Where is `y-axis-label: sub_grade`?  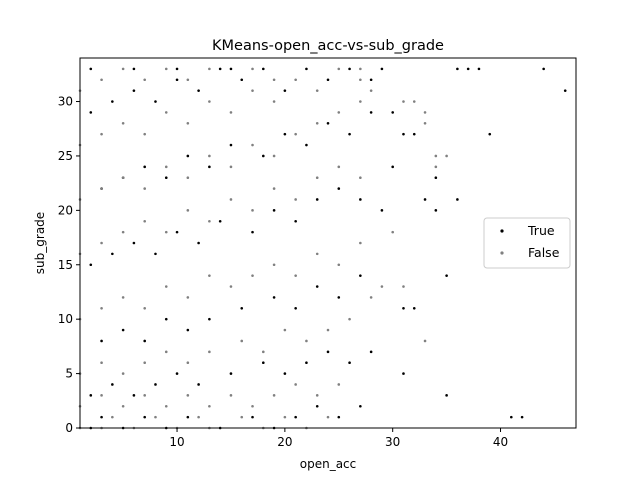
y-axis-label: sub_grade is located at coordinates (40, 243).